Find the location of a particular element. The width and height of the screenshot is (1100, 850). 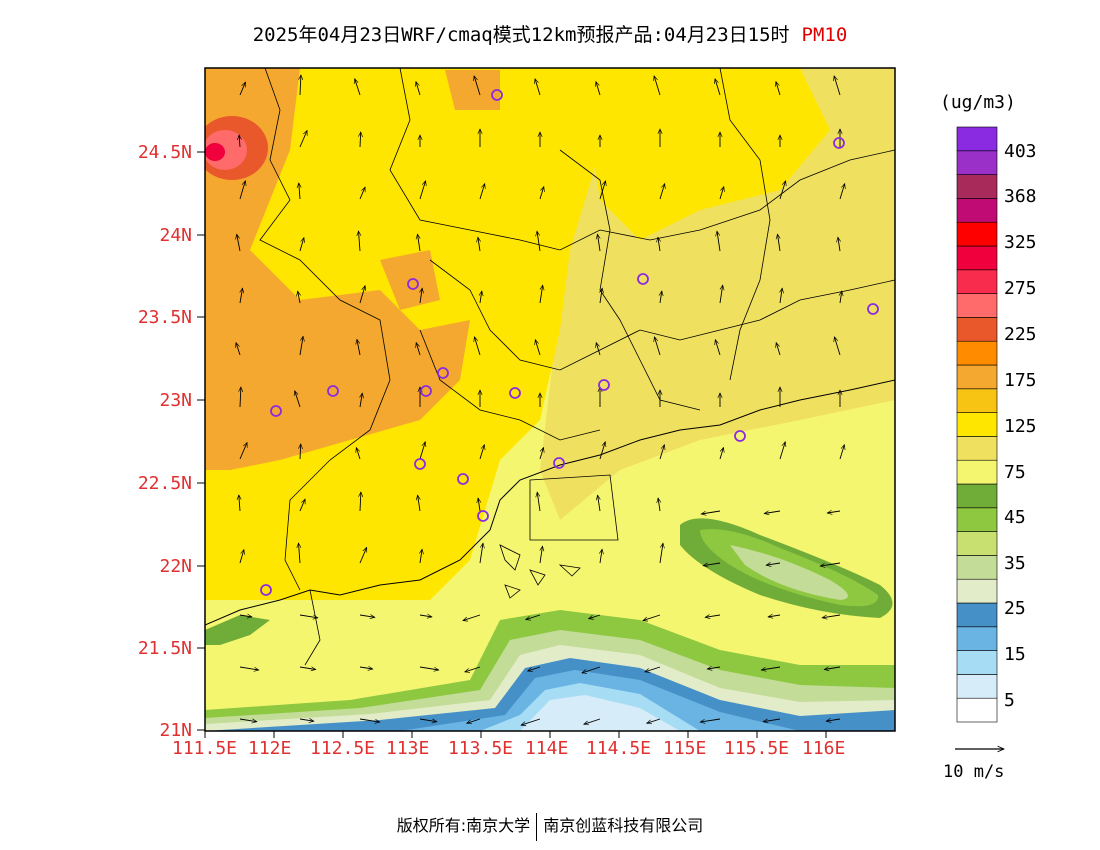

colorbar is located at coordinates (977, 424).